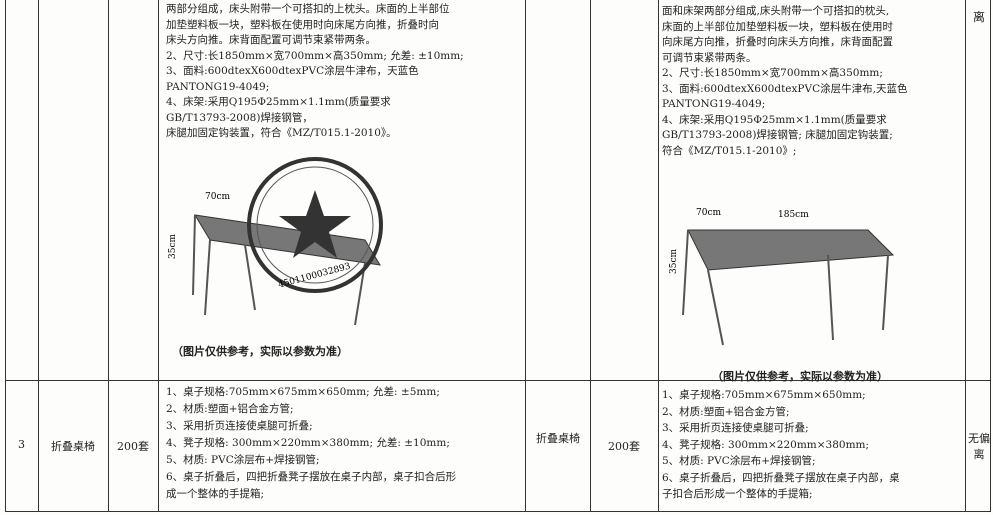 The width and height of the screenshot is (993, 515). Describe the element at coordinates (766, 444) in the screenshot. I see `spec-line: 4、凳子规格: 300mm×220mm×380mm;` at that location.